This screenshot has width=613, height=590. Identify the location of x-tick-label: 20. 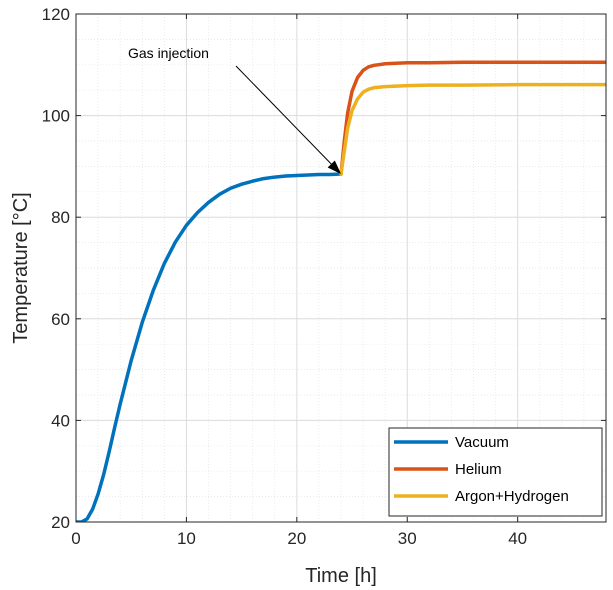
(296, 538).